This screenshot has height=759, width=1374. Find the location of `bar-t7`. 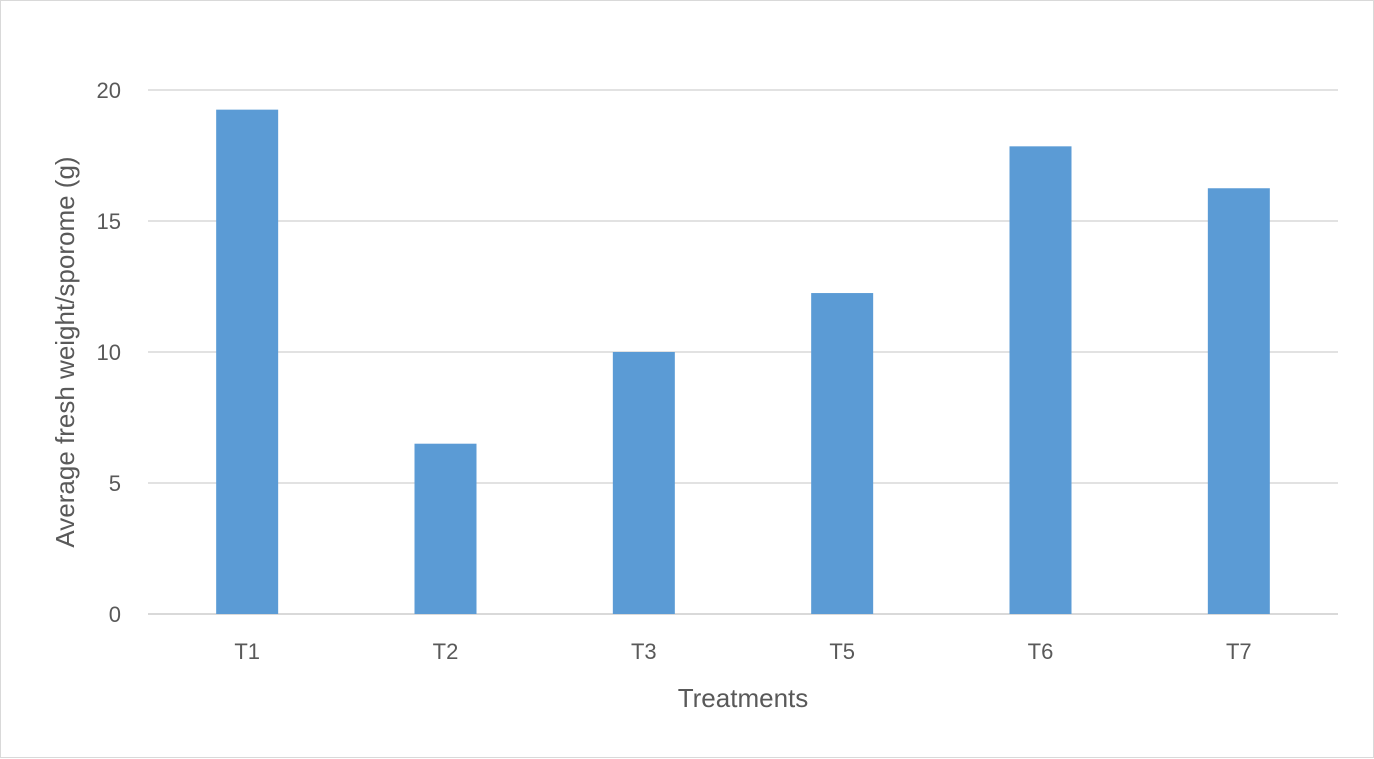

bar-t7 is located at coordinates (1238, 401).